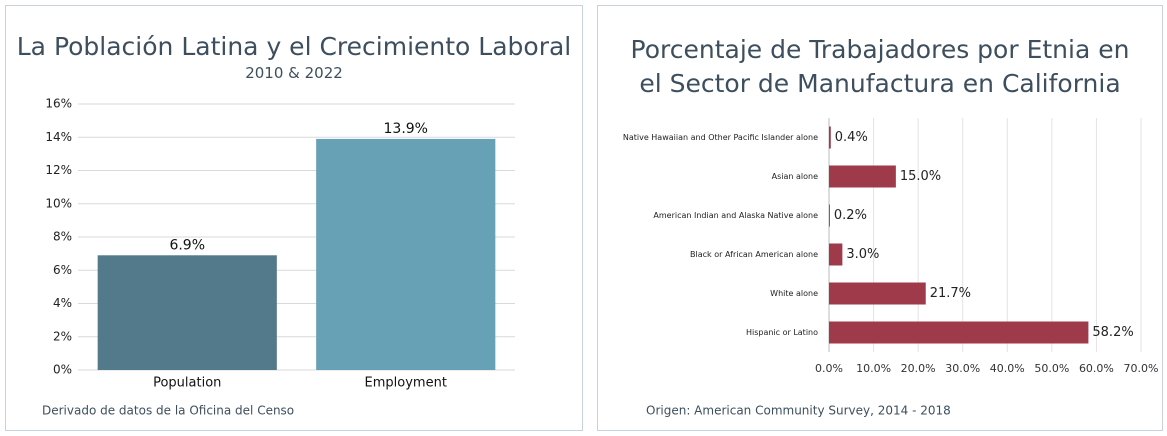 The width and height of the screenshot is (1167, 436). What do you see at coordinates (782, 332) in the screenshot?
I see `y-tick-label: Hispanic or Latino` at bounding box center [782, 332].